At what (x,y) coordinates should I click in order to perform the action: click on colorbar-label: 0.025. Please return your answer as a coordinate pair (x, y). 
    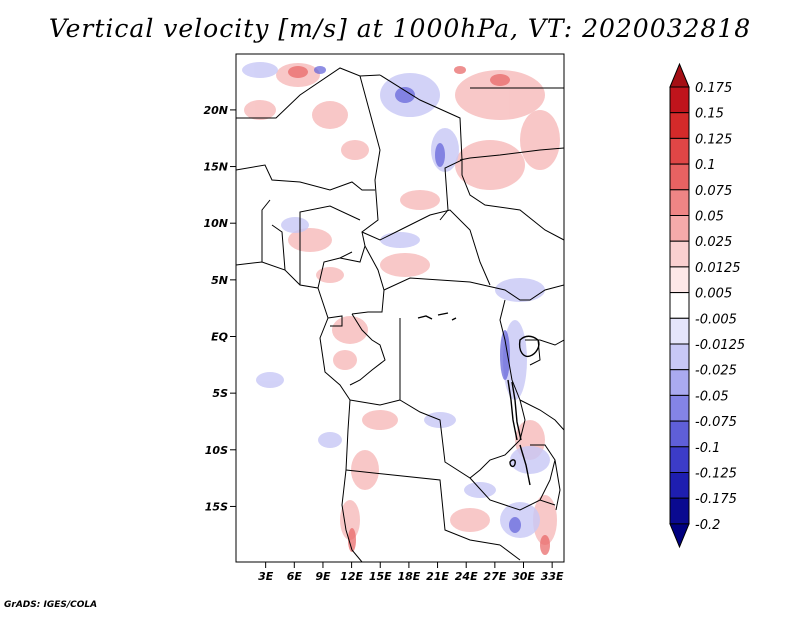
    Looking at the image, I should click on (713, 242).